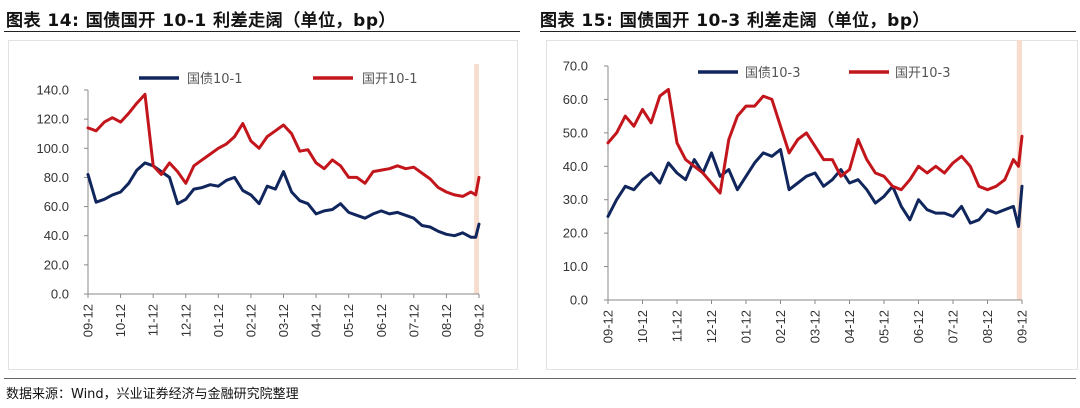 This screenshot has height=408, width=1080. Describe the element at coordinates (773, 73) in the screenshot. I see `c15-legend-label-1: 国债10-3` at that location.